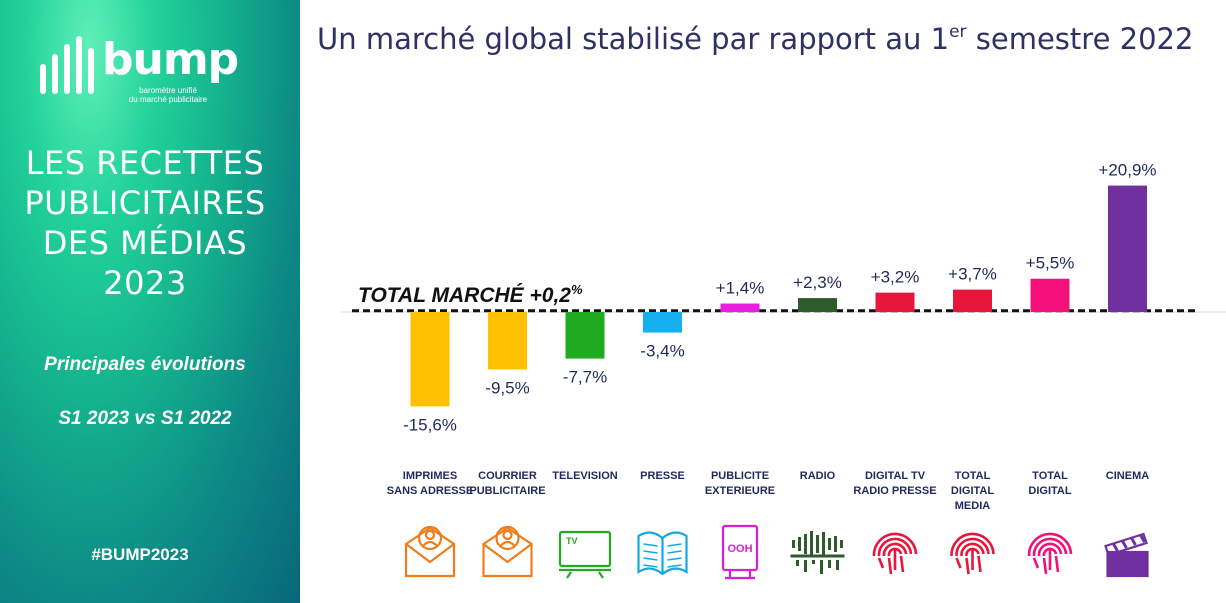  I want to click on category-label-6-1: RADIO PRESSE, so click(894, 491).